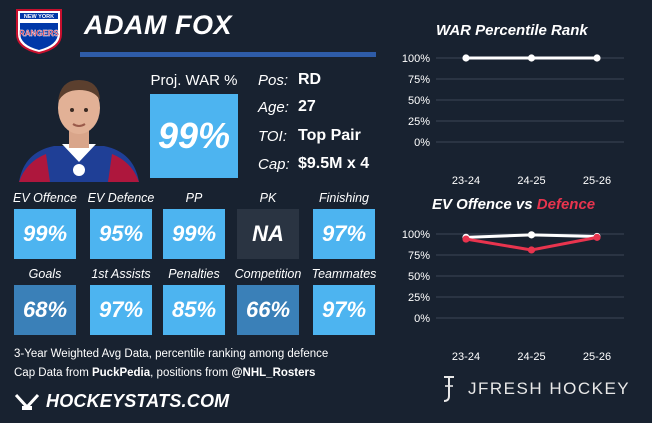 The image size is (652, 423). What do you see at coordinates (597, 357) in the screenshot?
I see `ev-chart-xtick-label: 25-26` at bounding box center [597, 357].